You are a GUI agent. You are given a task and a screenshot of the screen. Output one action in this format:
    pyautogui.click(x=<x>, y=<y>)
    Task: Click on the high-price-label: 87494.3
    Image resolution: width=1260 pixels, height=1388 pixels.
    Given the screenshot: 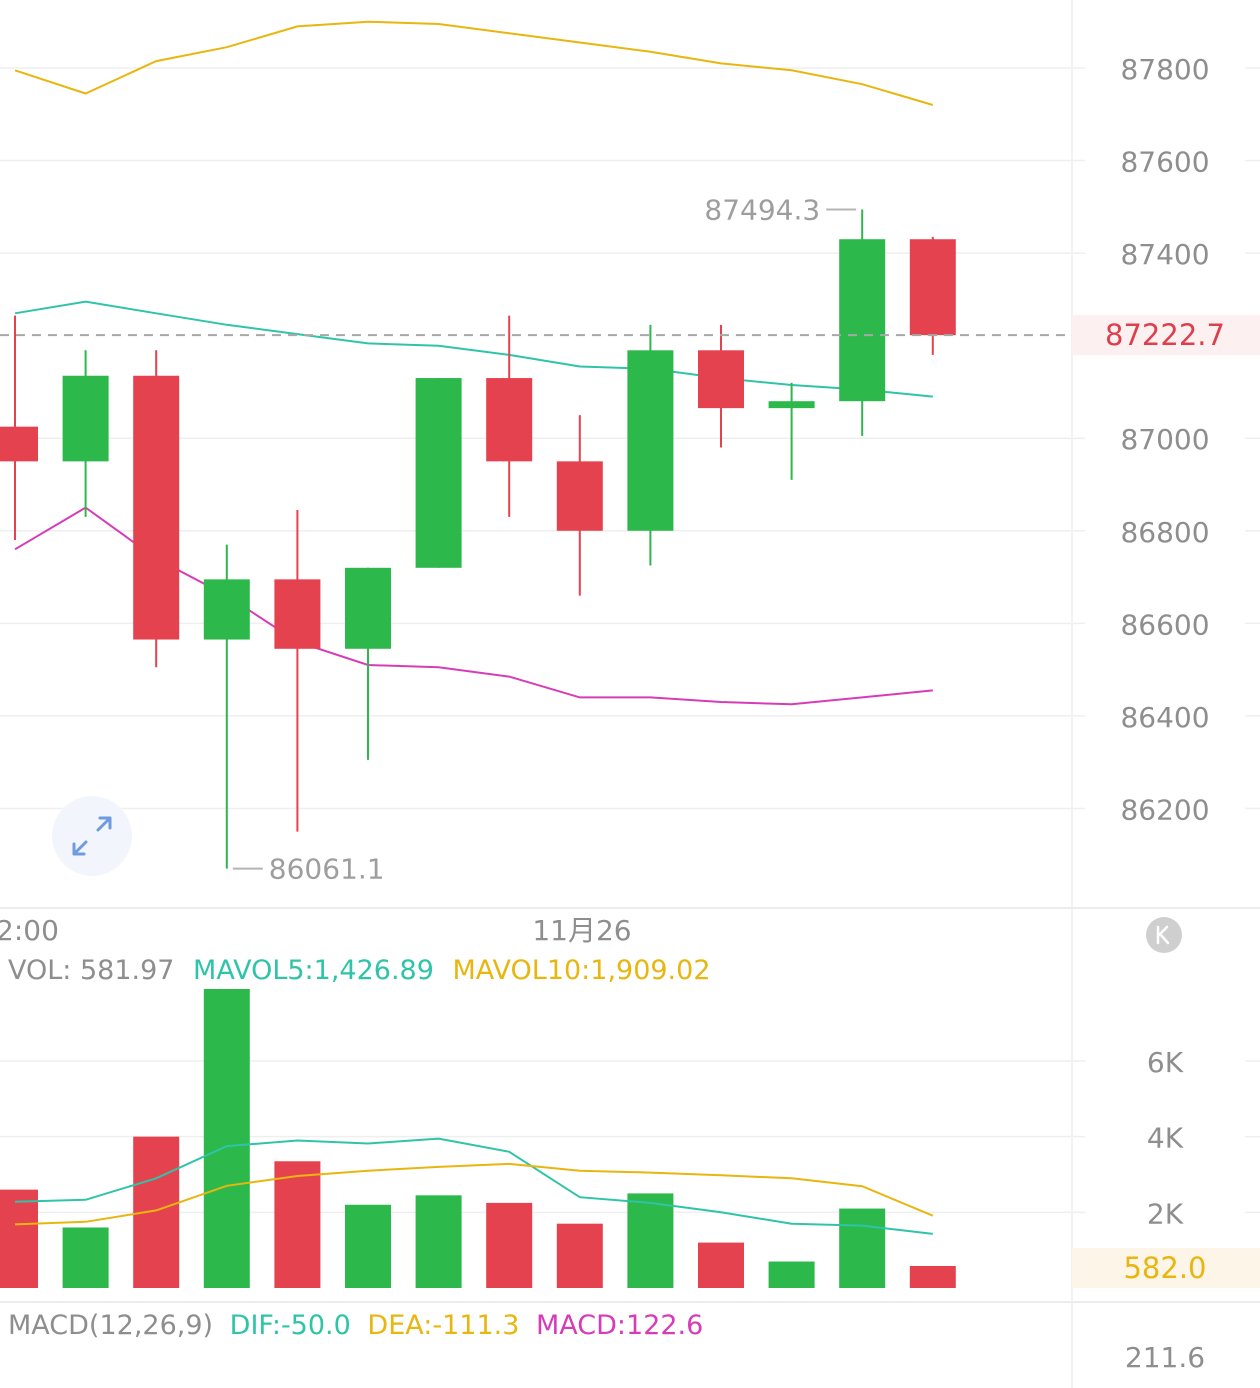 What is the action you would take?
    pyautogui.click(x=762, y=209)
    